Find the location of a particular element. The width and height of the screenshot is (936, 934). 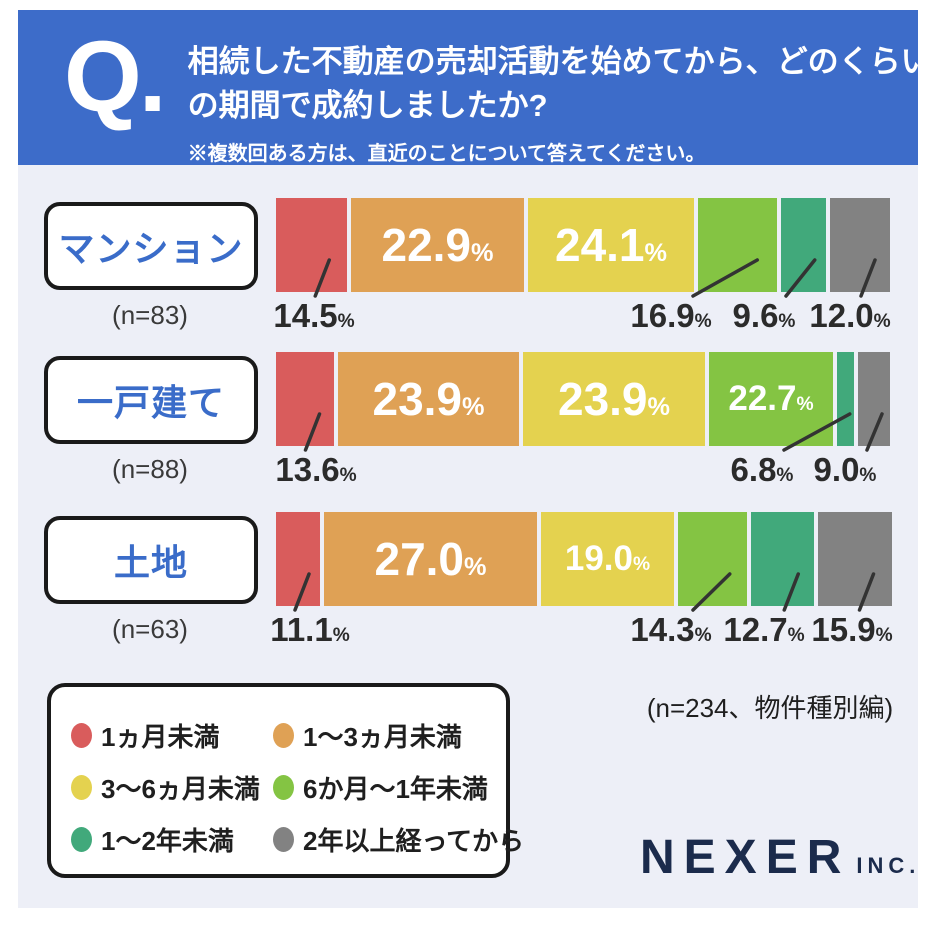

legend-label: 1〜3ヵ月未満 is located at coordinates (382, 737).